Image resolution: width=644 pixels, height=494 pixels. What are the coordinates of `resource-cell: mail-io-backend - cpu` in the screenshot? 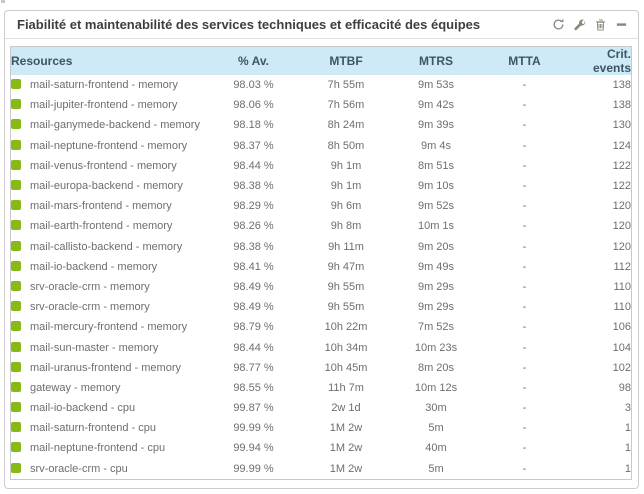 It's located at (109, 408).